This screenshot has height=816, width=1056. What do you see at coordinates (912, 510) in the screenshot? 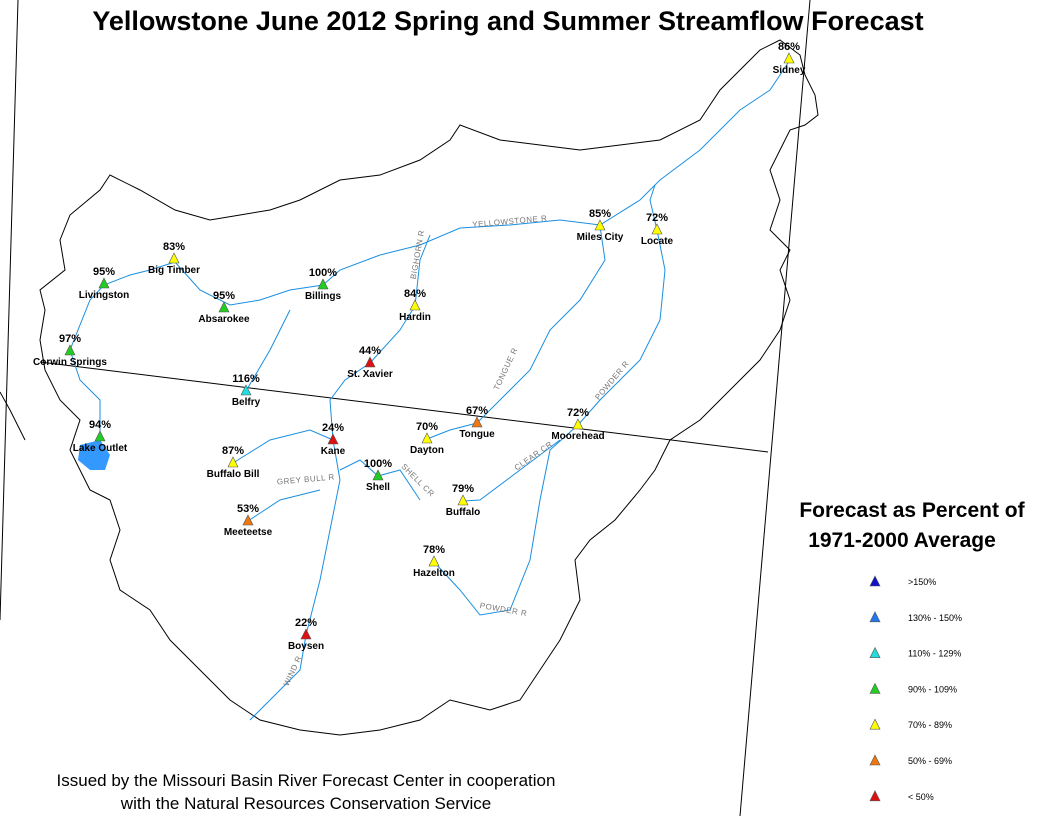
I see `legend-title: Forecast as Percent of` at bounding box center [912, 510].